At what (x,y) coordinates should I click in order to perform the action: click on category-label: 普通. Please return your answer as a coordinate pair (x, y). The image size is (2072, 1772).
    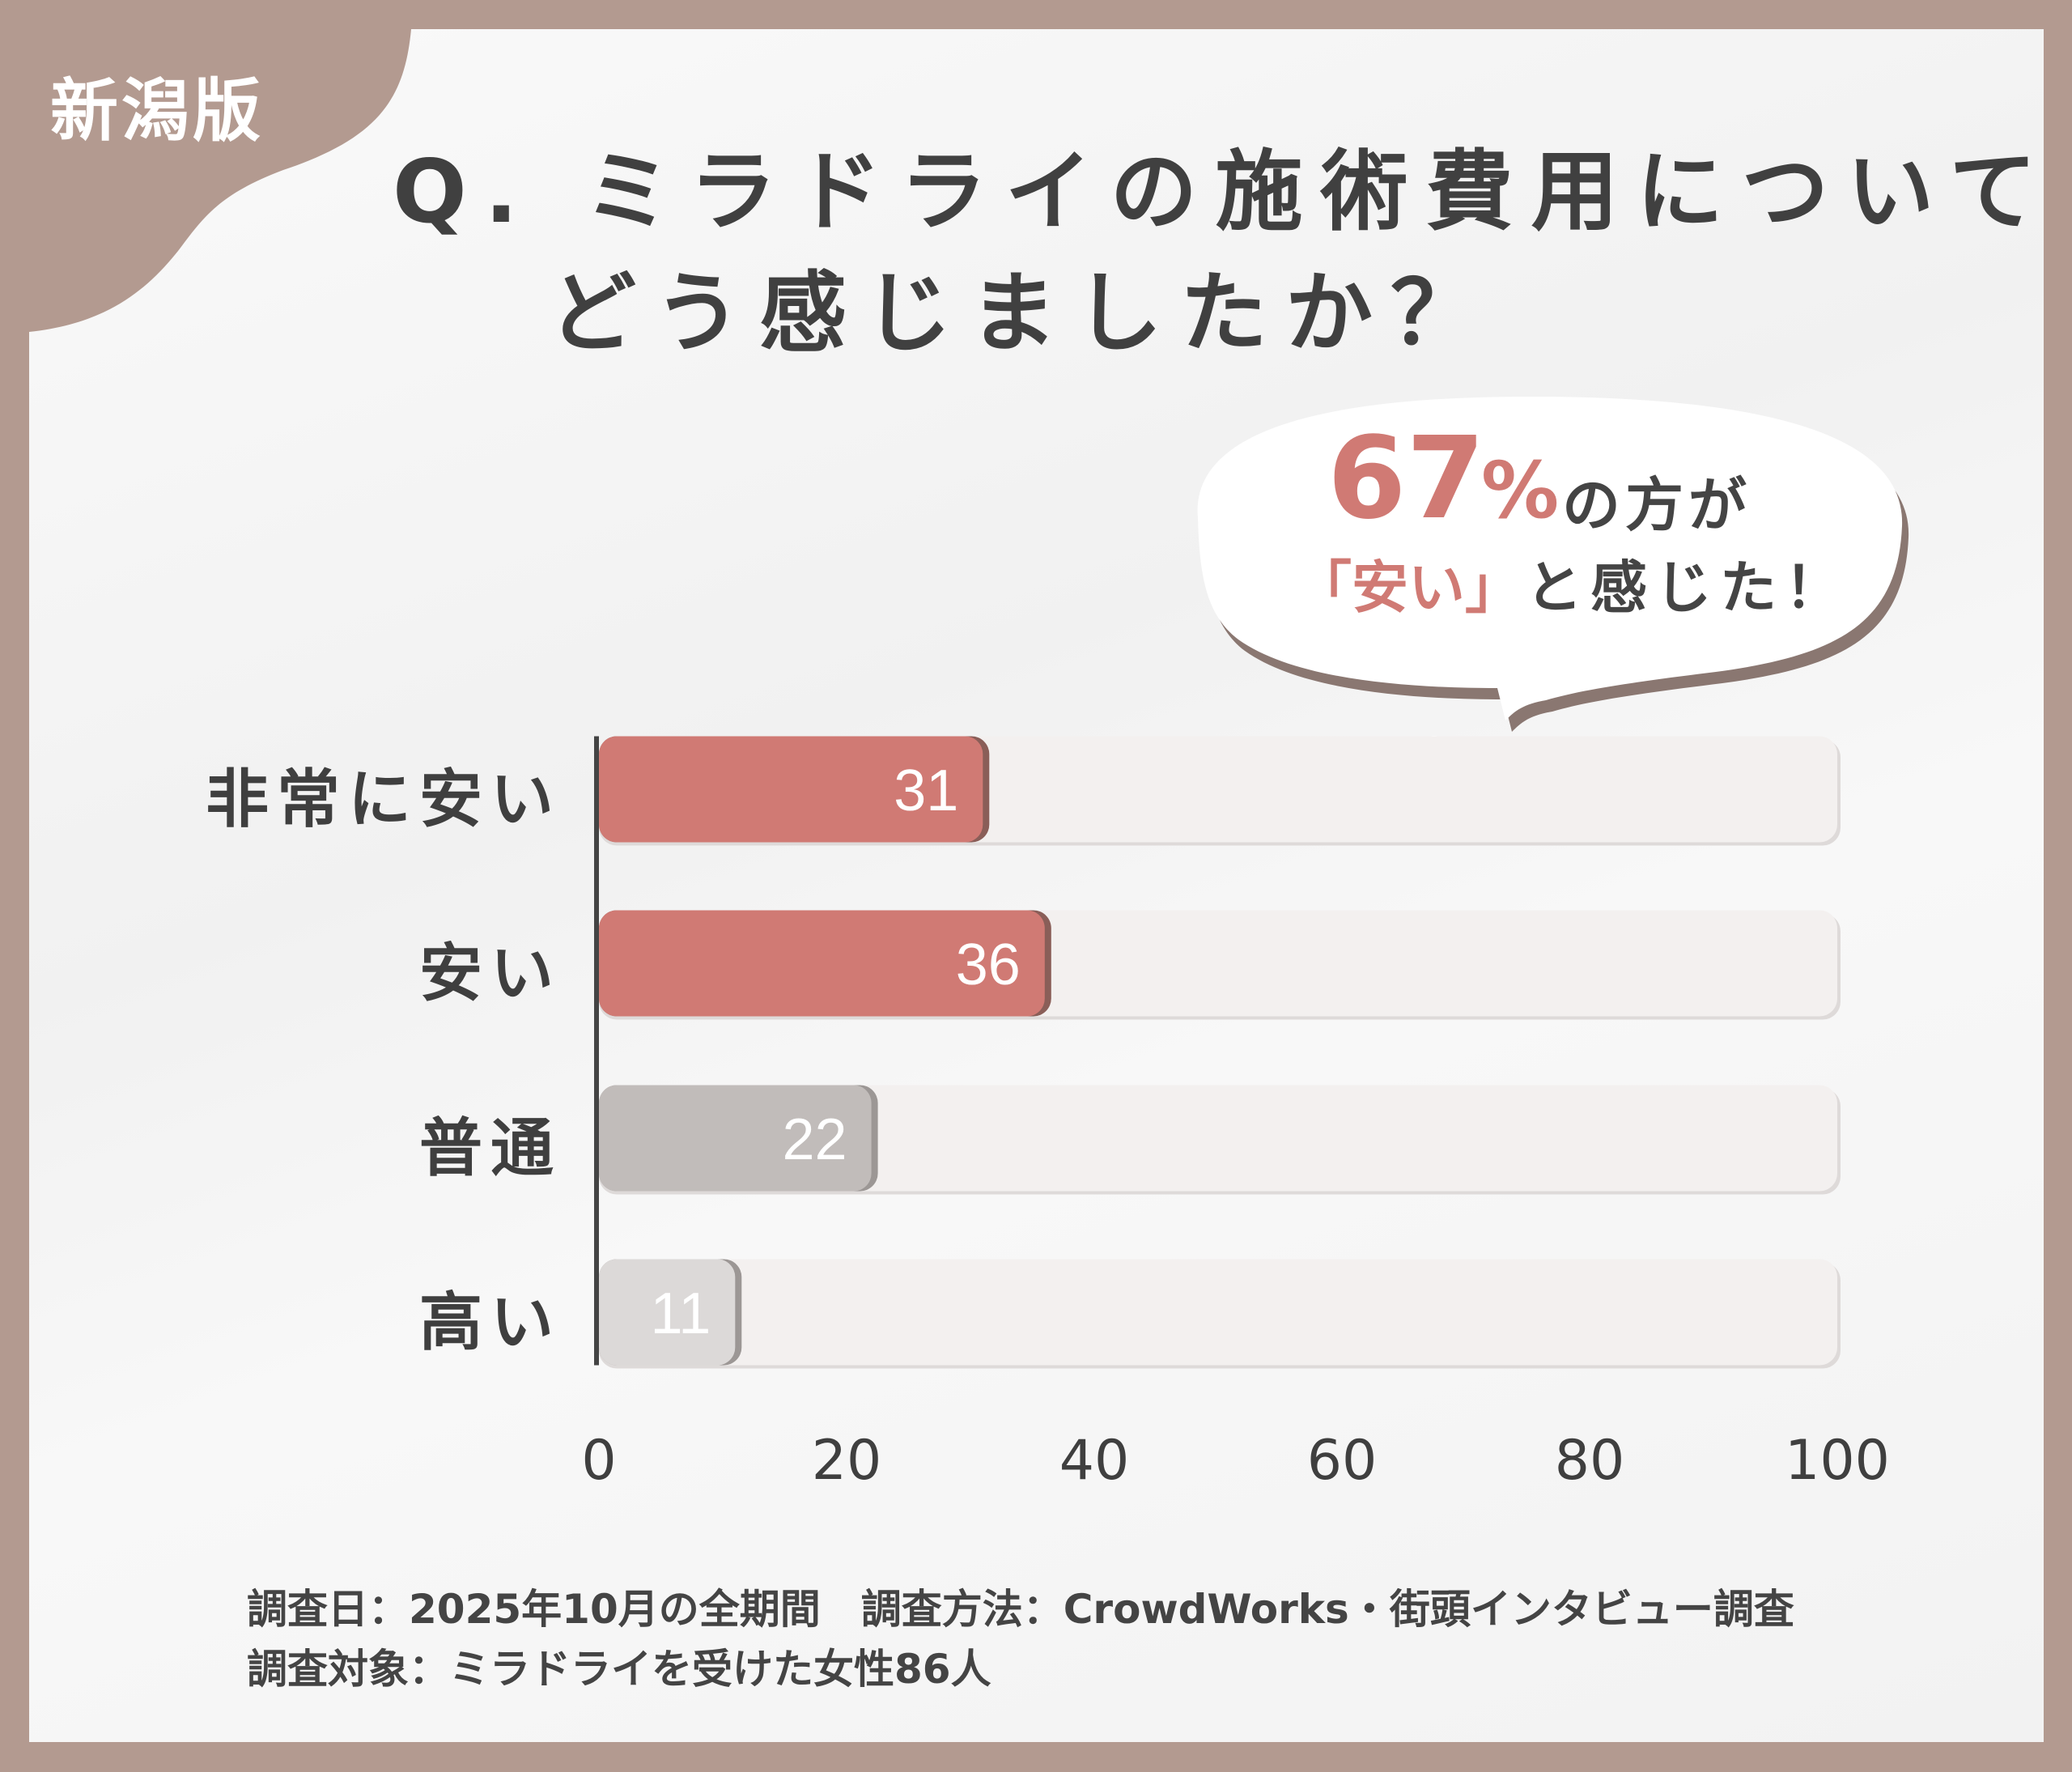
    Looking at the image, I should click on (490, 1148).